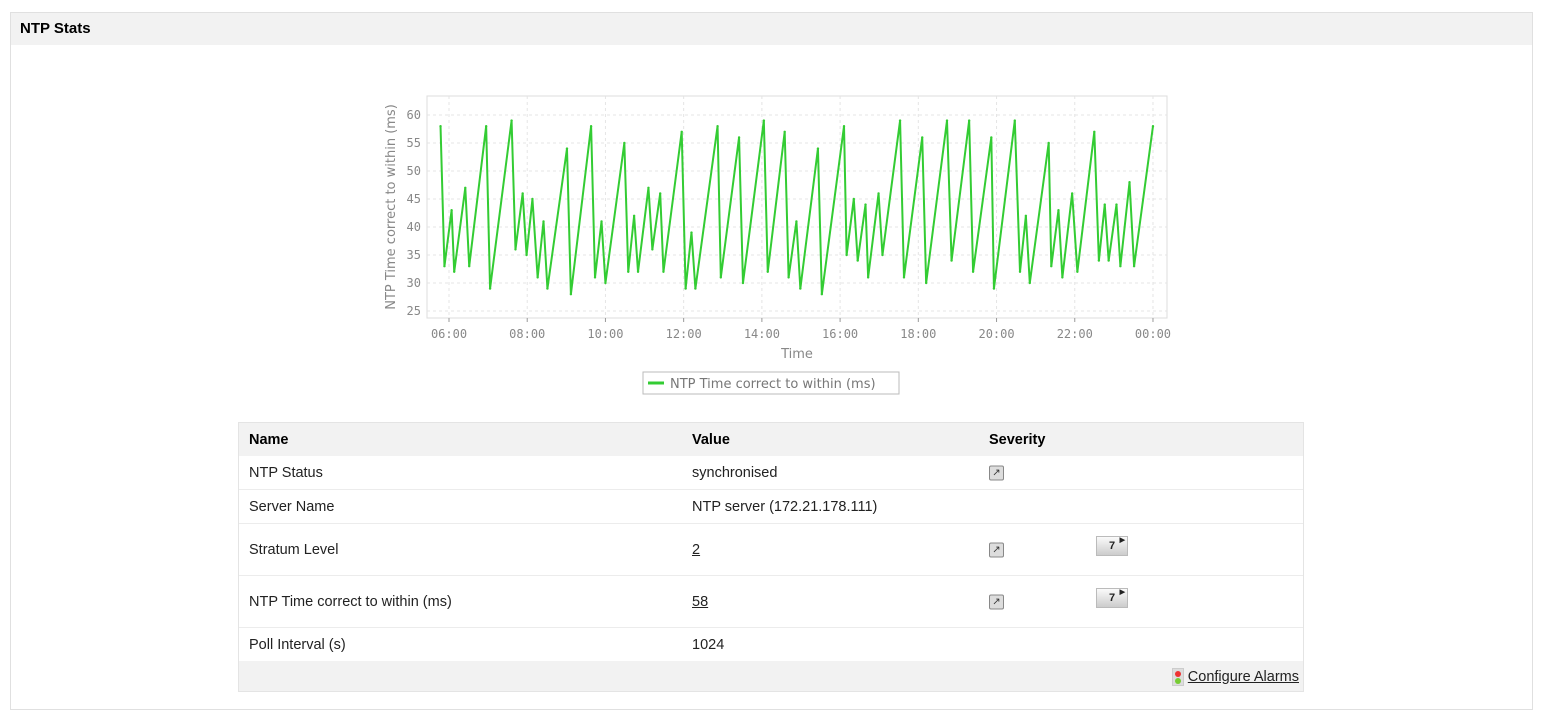 The image size is (1548, 724). What do you see at coordinates (1243, 677) in the screenshot?
I see `configure-alarms-link: Configure Alarms` at bounding box center [1243, 677].